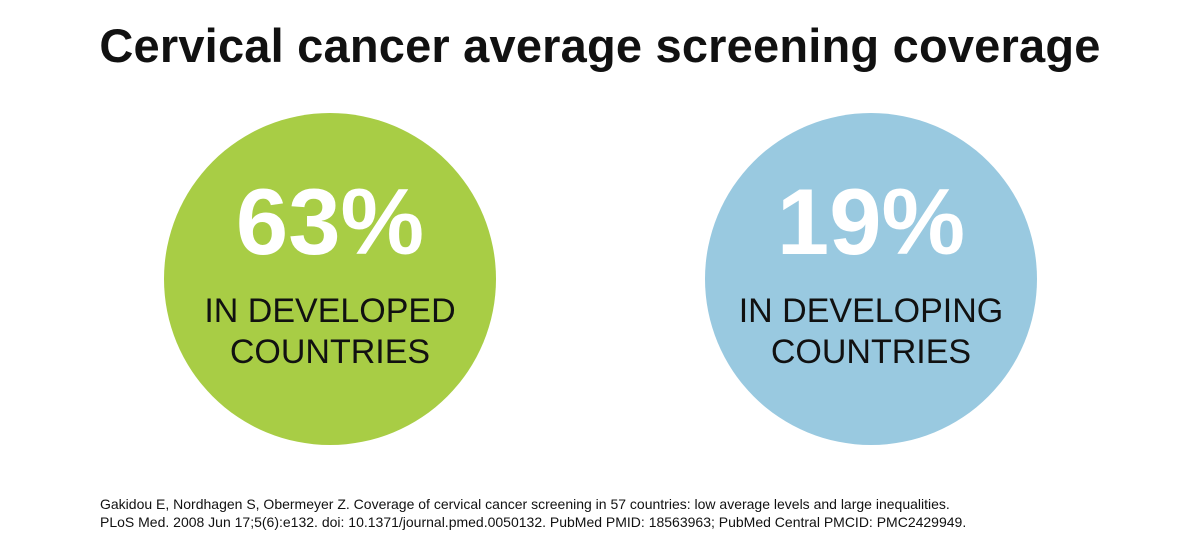 This screenshot has width=1200, height=547. I want to click on developing-coverage-value: 19%, so click(871, 221).